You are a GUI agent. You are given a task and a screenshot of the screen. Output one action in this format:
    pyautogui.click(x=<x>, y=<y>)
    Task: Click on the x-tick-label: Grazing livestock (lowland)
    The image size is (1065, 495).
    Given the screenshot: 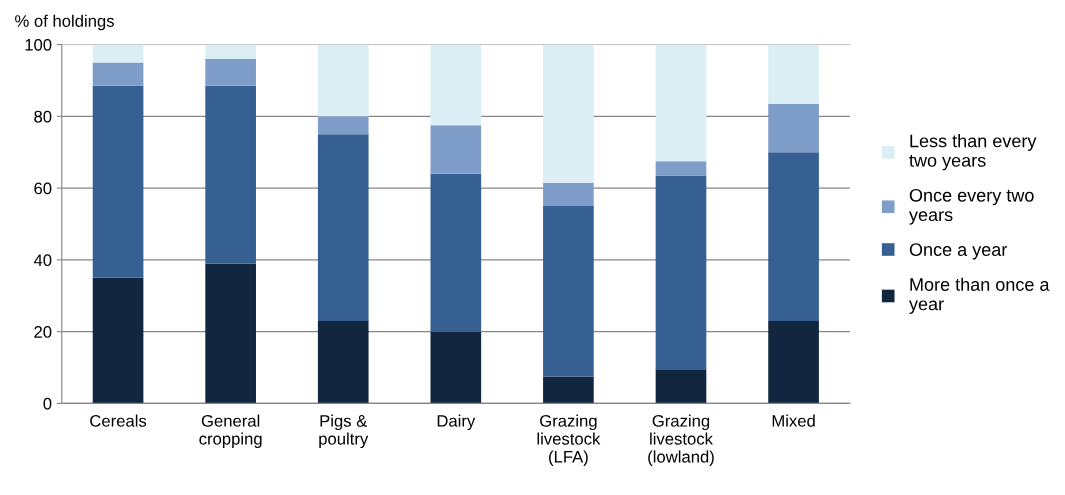 What is the action you would take?
    pyautogui.click(x=681, y=440)
    